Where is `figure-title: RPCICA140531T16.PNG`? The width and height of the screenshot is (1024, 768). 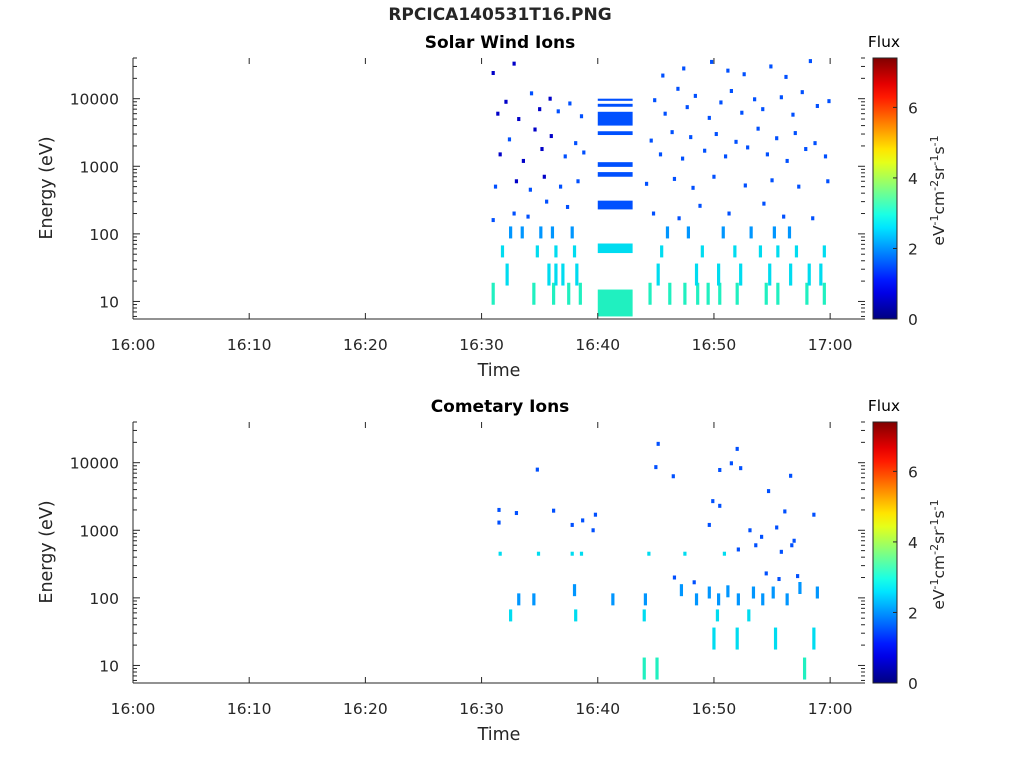 figure-title: RPCICA140531T16.PNG is located at coordinates (500, 15).